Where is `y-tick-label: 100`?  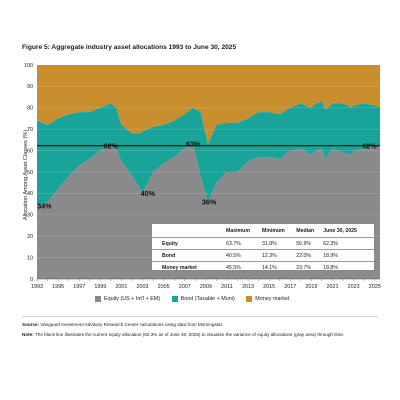
y-tick-label: 100 is located at coordinates (28, 66).